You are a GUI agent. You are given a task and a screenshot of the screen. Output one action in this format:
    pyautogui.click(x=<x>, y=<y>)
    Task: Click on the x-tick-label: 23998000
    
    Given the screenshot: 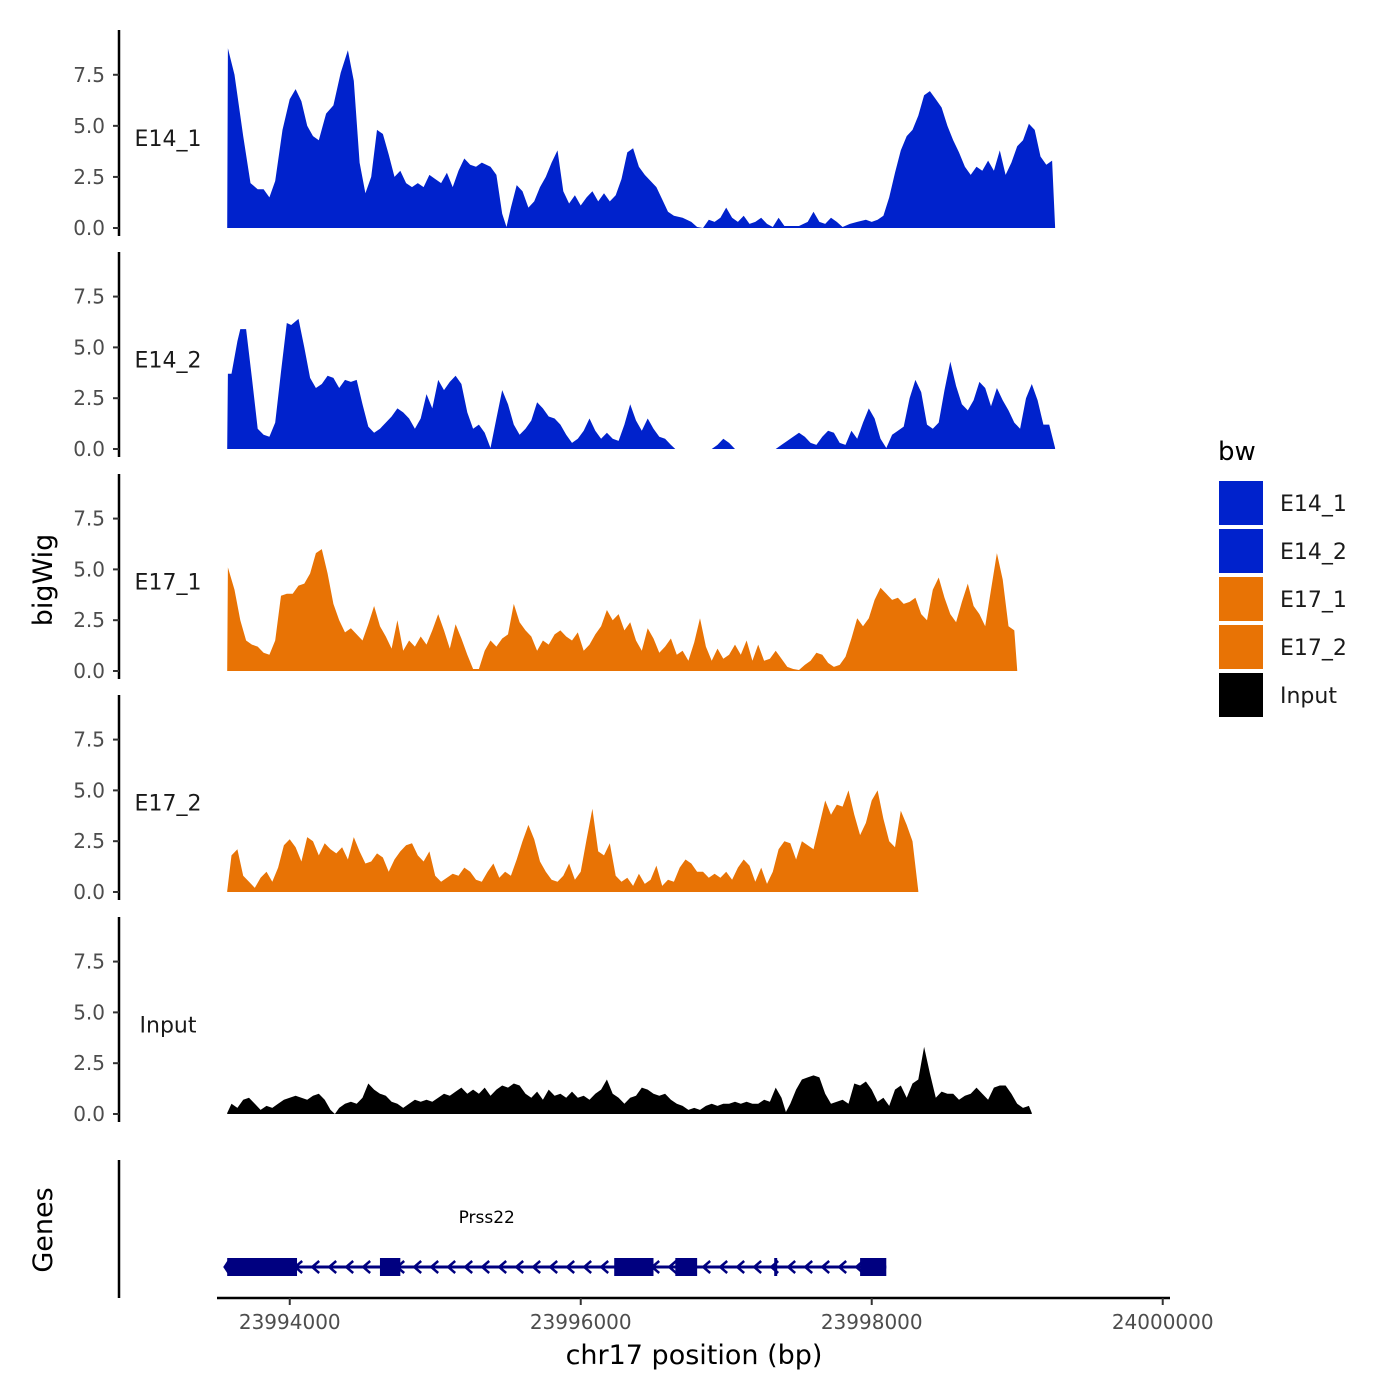 What is the action you would take?
    pyautogui.click(x=872, y=1322)
    